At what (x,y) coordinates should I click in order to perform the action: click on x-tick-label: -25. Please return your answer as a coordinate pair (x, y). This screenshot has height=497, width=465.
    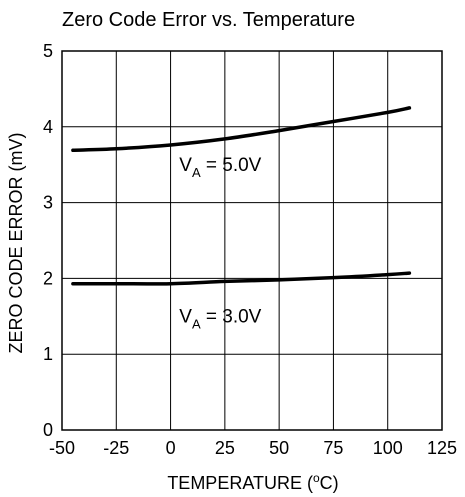
    Looking at the image, I should click on (116, 448).